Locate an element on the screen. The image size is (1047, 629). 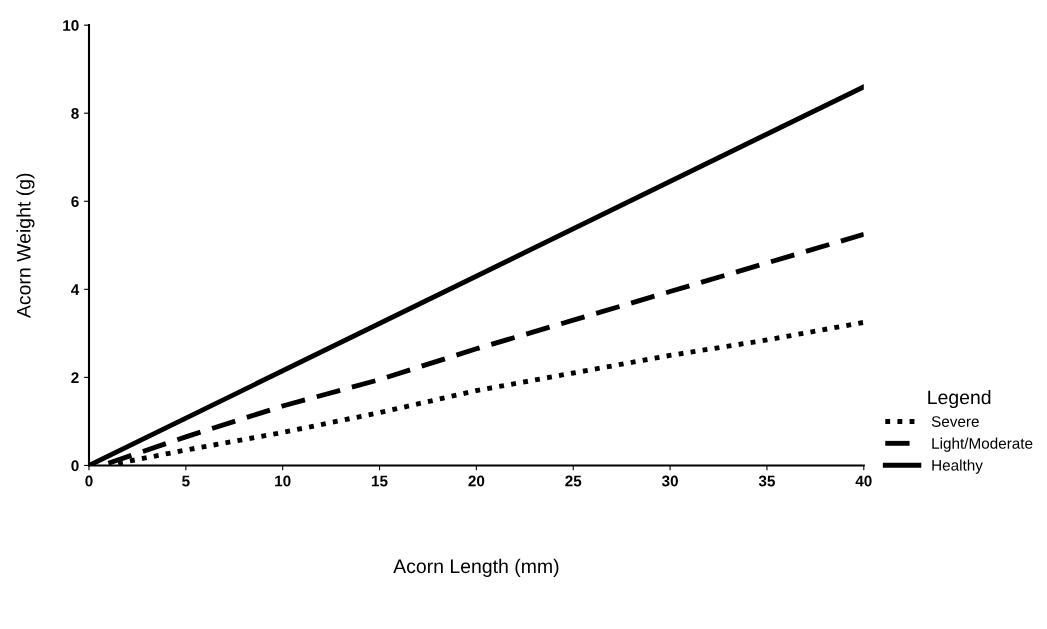
x-tick-label: 20 is located at coordinates (476, 481).